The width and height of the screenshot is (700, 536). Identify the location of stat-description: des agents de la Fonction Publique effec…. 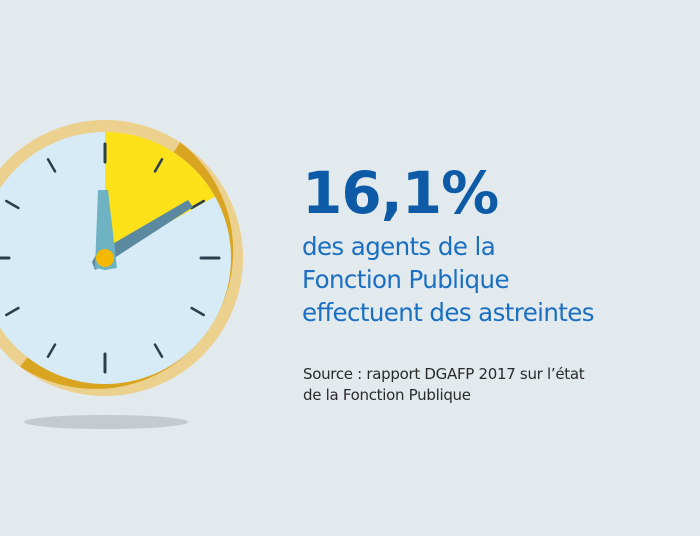
(497, 279).